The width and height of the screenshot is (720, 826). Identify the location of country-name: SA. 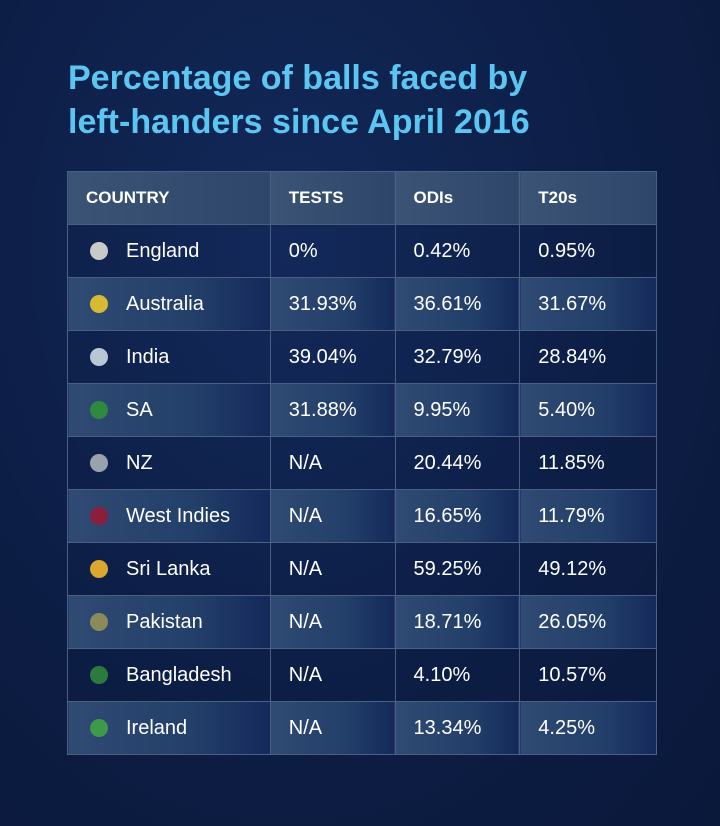
(139, 409).